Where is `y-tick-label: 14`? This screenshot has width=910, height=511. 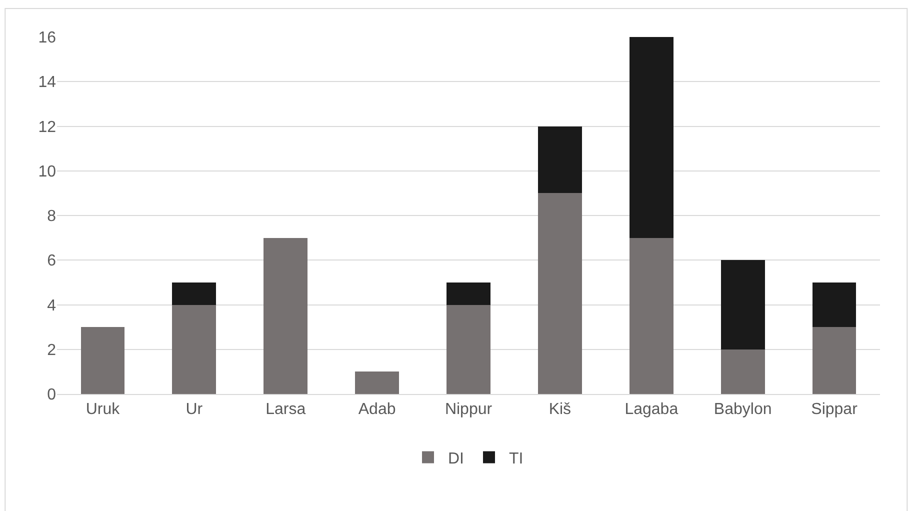
y-tick-label: 14 is located at coordinates (47, 83).